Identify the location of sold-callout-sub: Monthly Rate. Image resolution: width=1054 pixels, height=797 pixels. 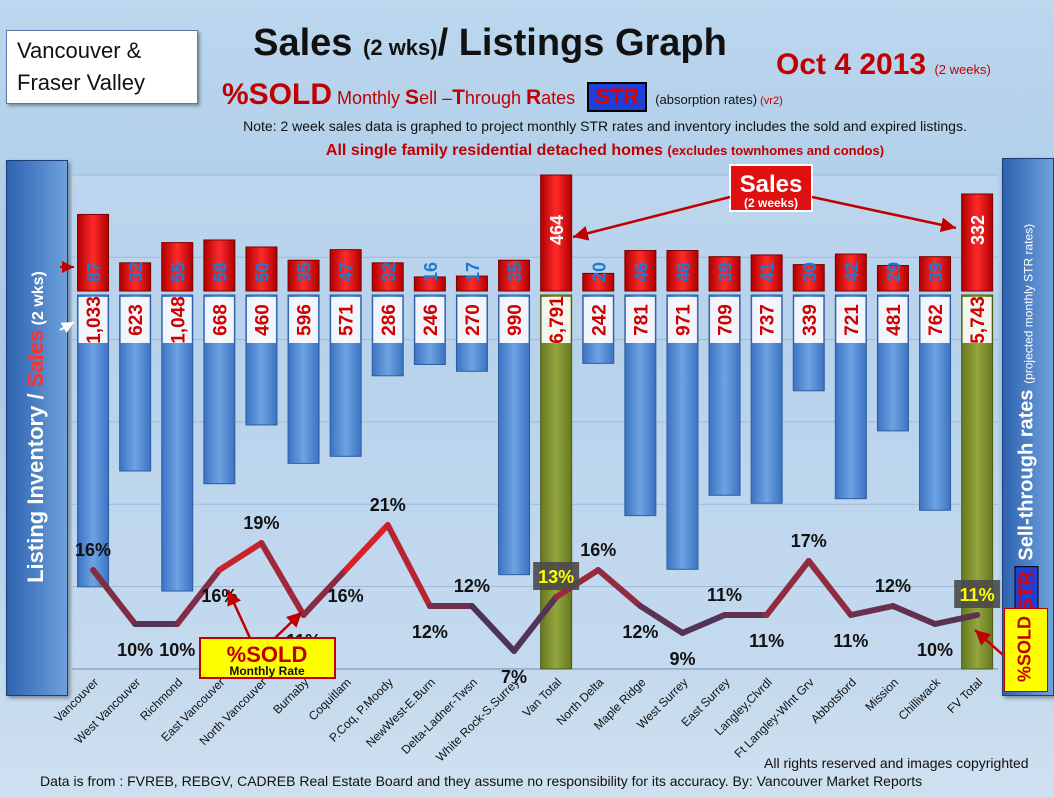
(267, 671).